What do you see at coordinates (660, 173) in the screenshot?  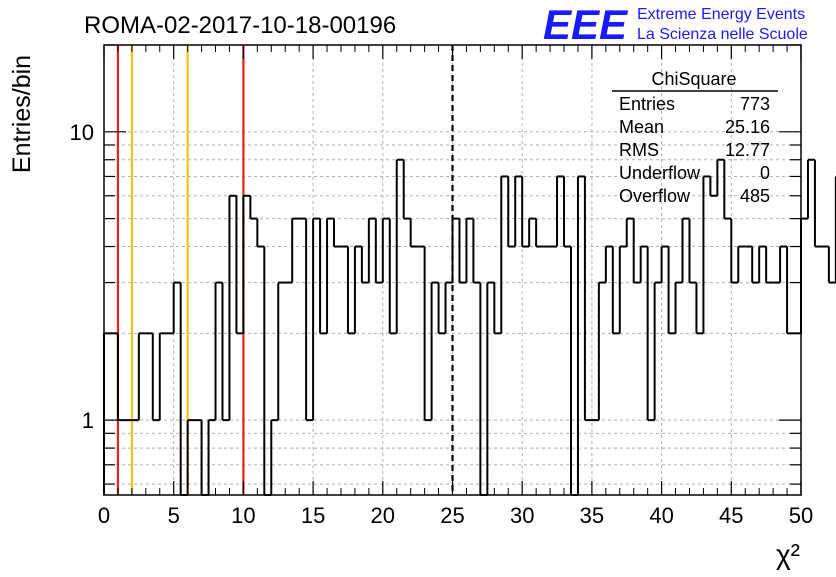 I see `stat-label-underflow: Underflow` at bounding box center [660, 173].